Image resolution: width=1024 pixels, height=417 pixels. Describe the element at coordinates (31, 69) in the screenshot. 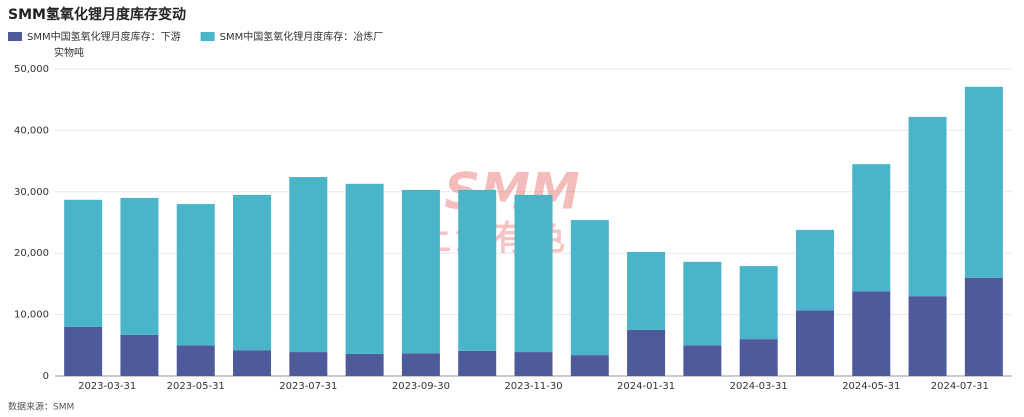

I see `y-tick-label: 50,000` at that location.